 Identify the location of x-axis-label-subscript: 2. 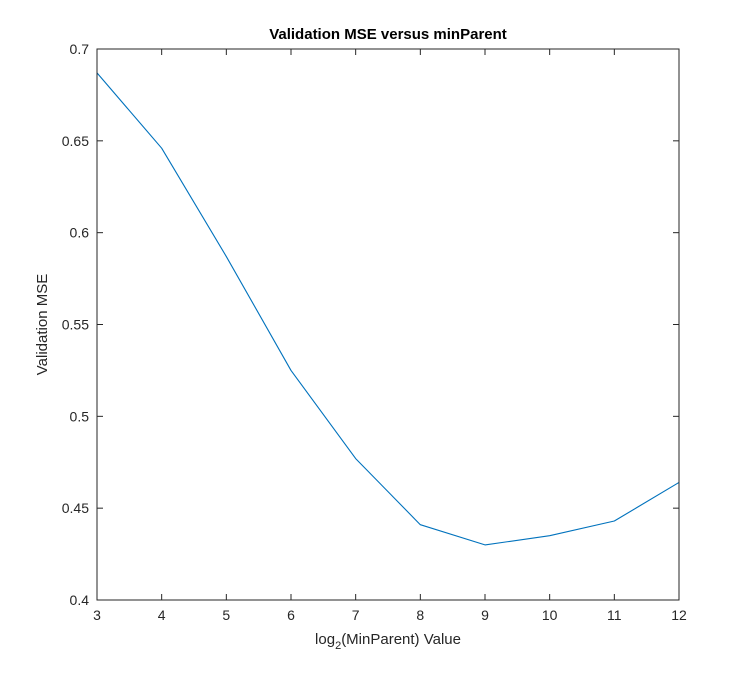
(338, 646).